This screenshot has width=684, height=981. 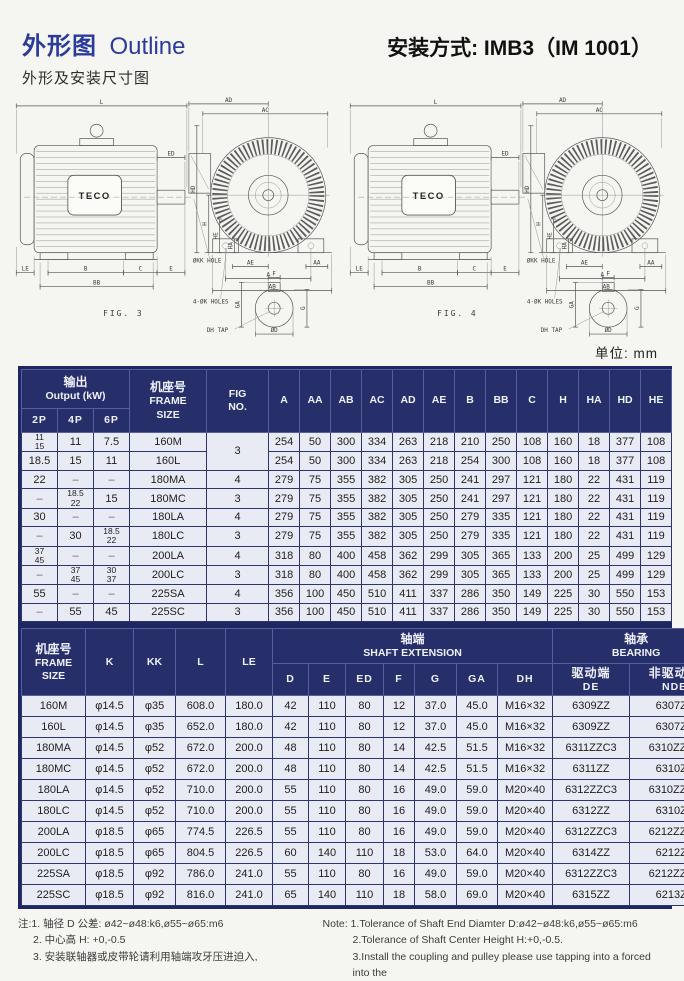 What do you see at coordinates (291, 790) in the screenshot?
I see `dim-cell: 55` at bounding box center [291, 790].